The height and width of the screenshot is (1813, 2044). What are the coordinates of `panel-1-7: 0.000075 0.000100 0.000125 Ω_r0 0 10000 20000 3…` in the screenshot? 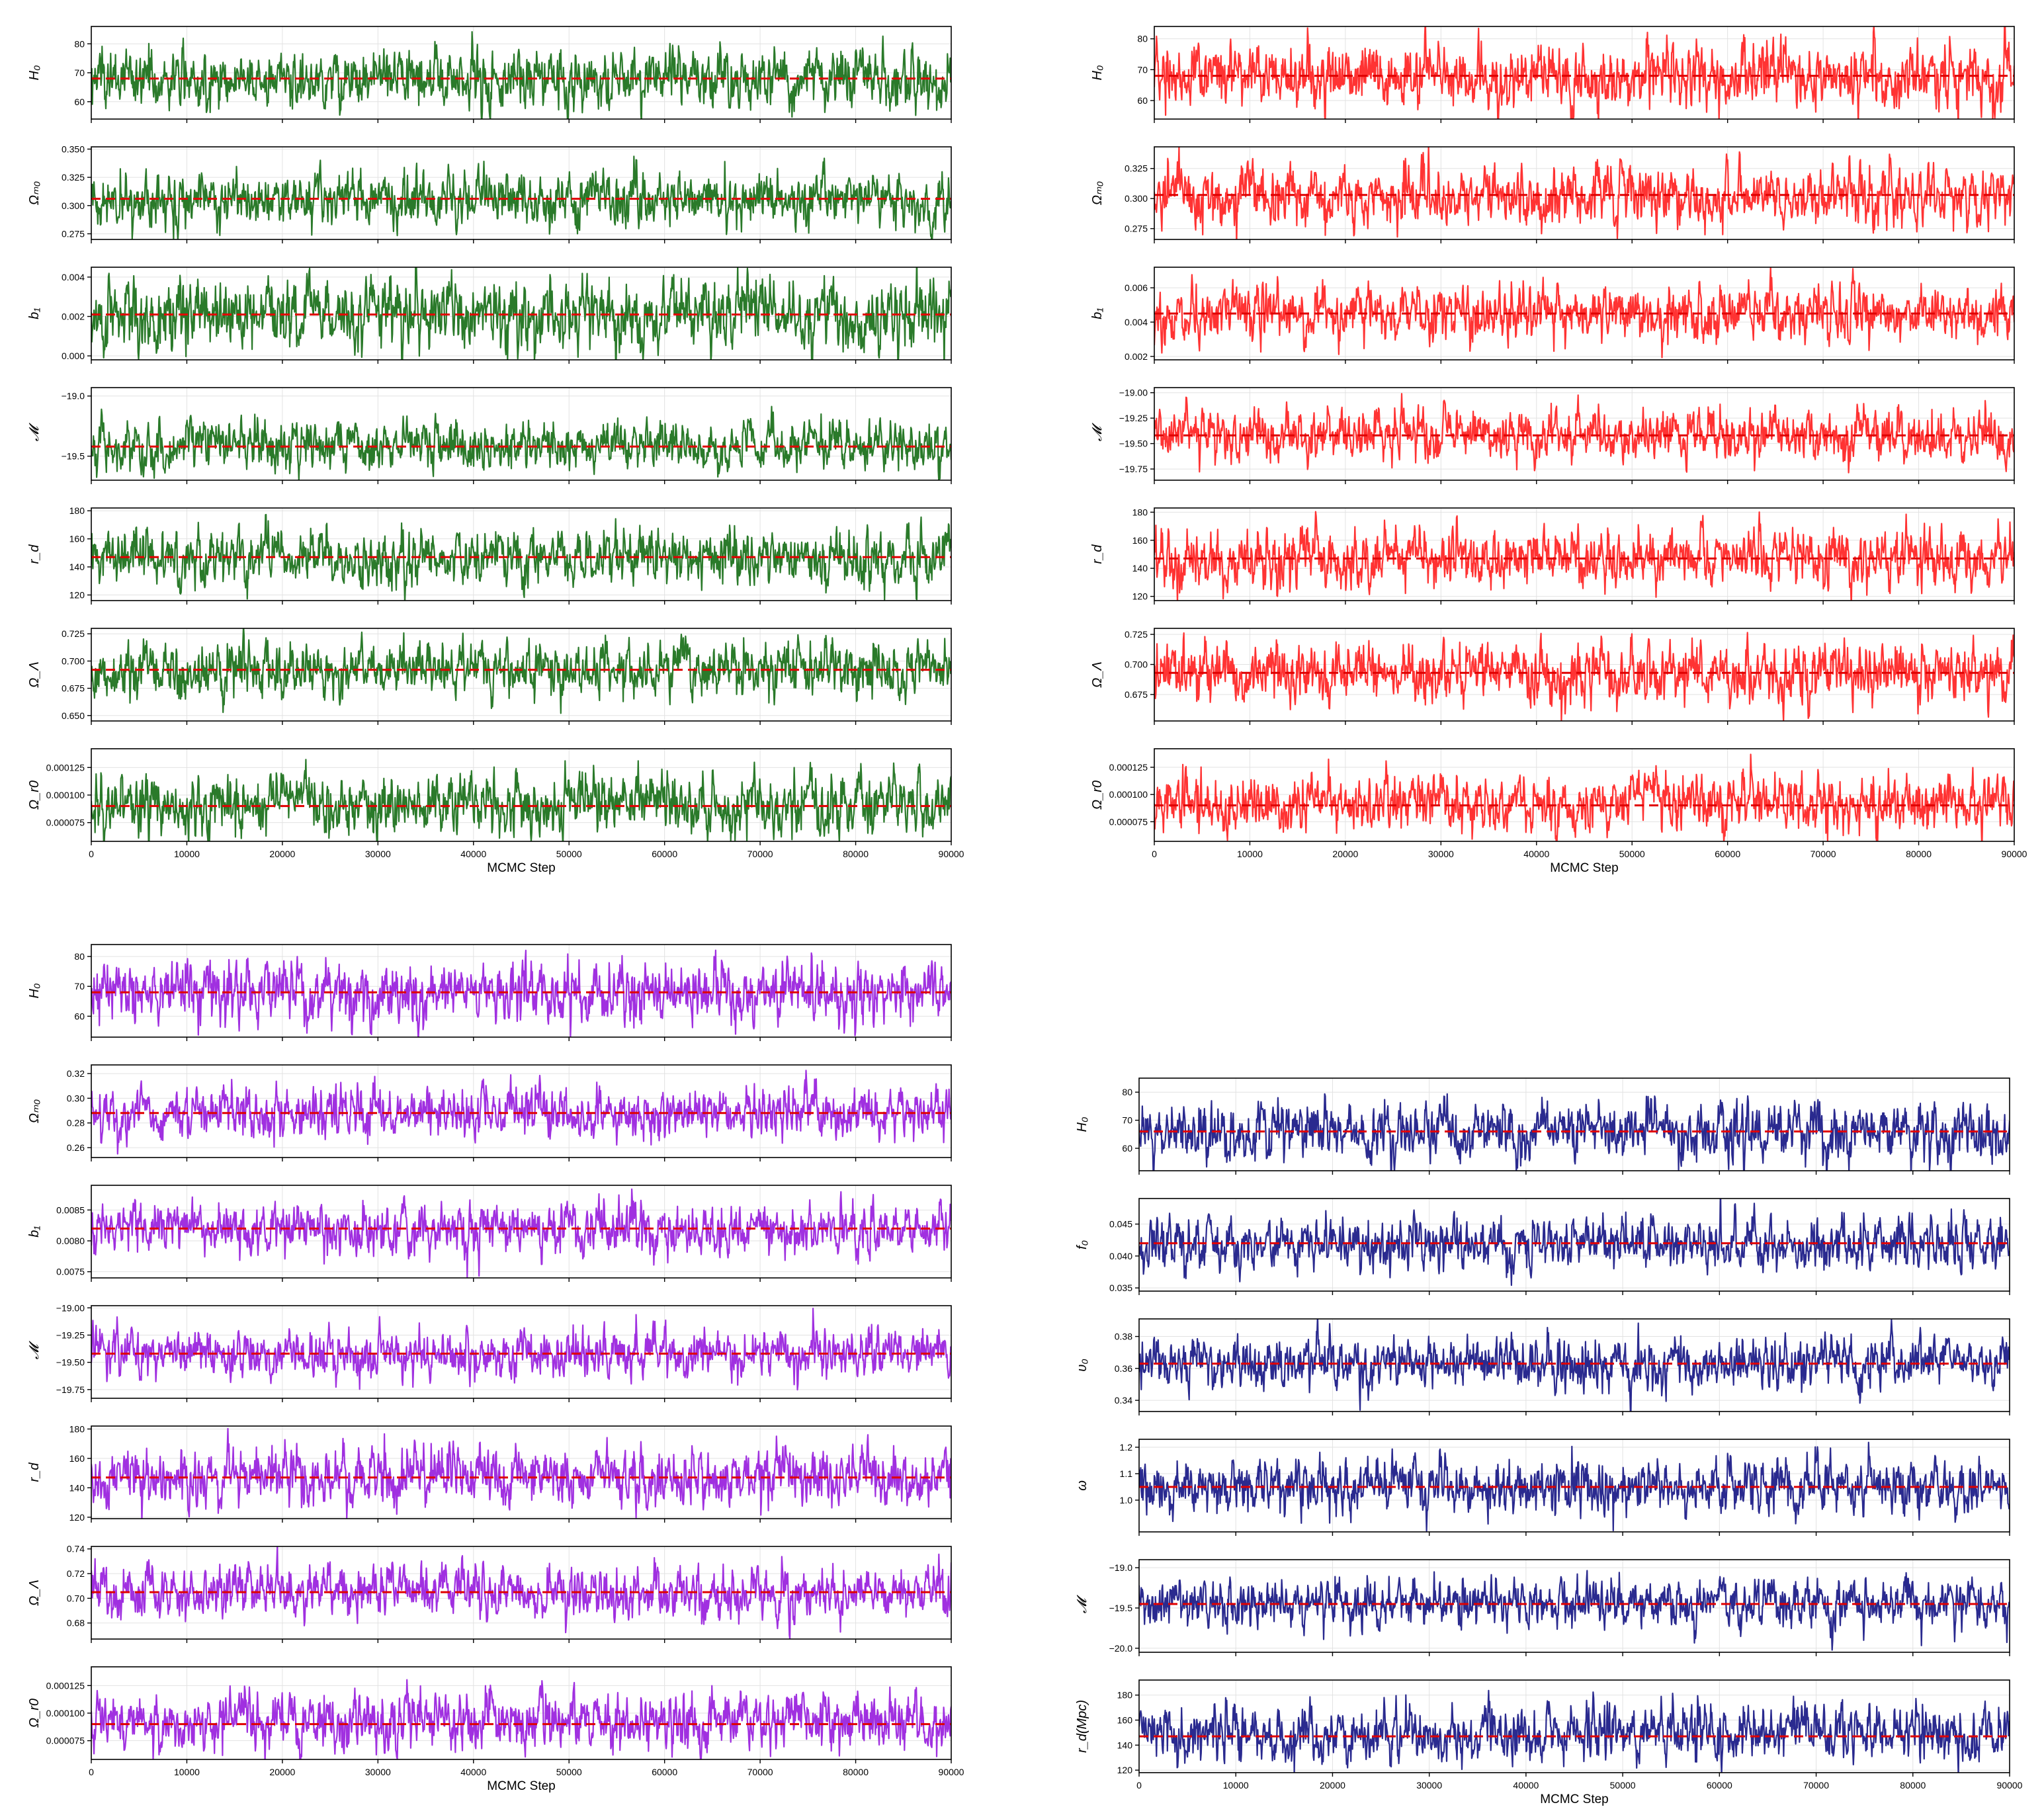 It's located at (496, 811).